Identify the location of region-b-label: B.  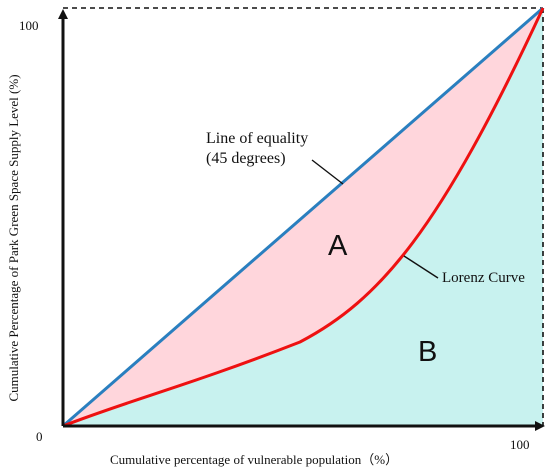
(427, 352).